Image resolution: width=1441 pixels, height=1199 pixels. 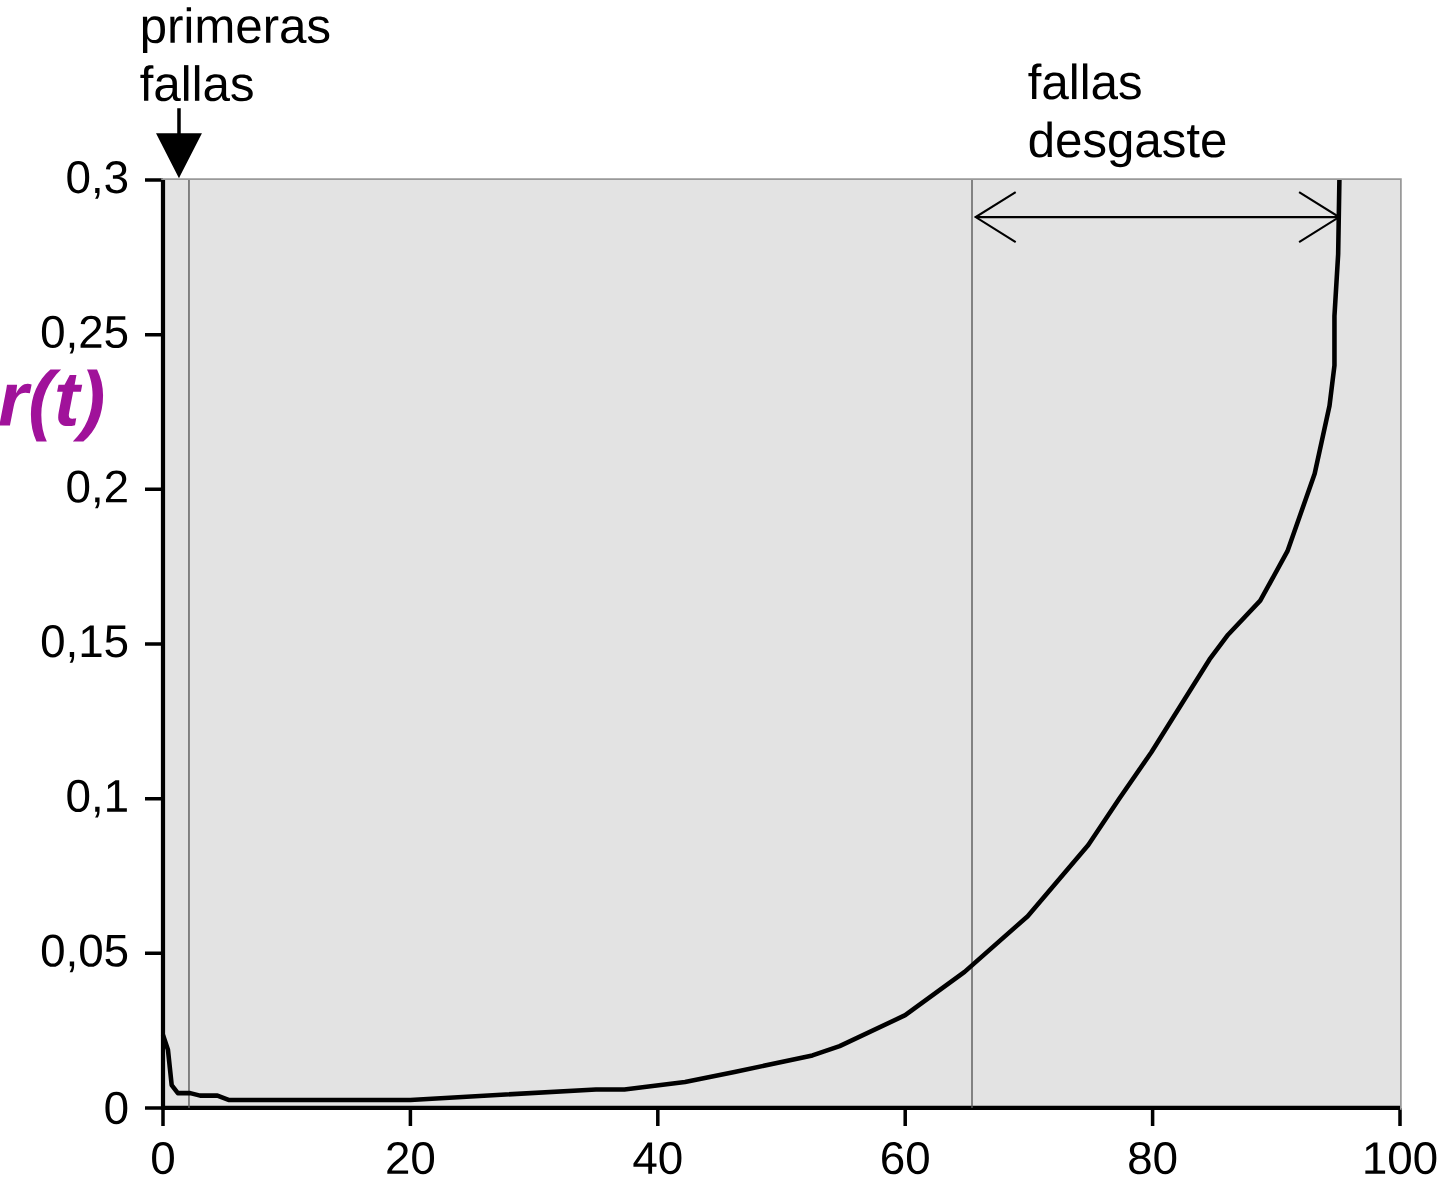 What do you see at coordinates (905, 1158) in the screenshot?
I see `x-tick-label: 60` at bounding box center [905, 1158].